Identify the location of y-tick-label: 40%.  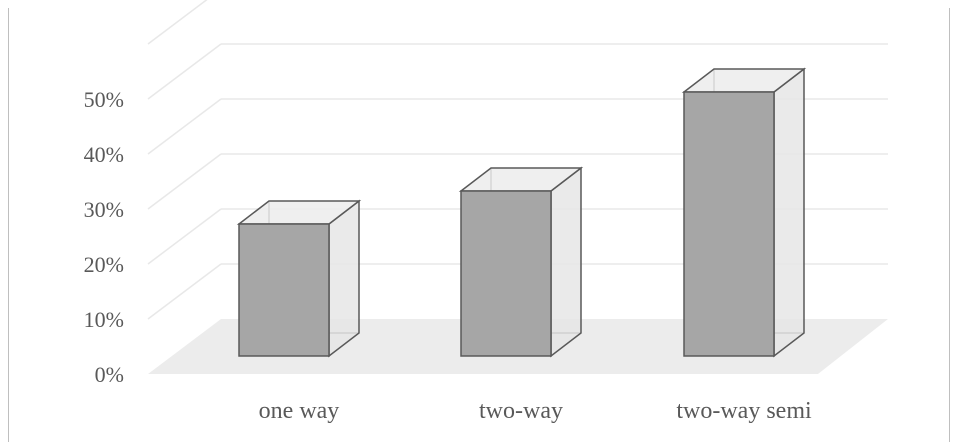
(104, 154).